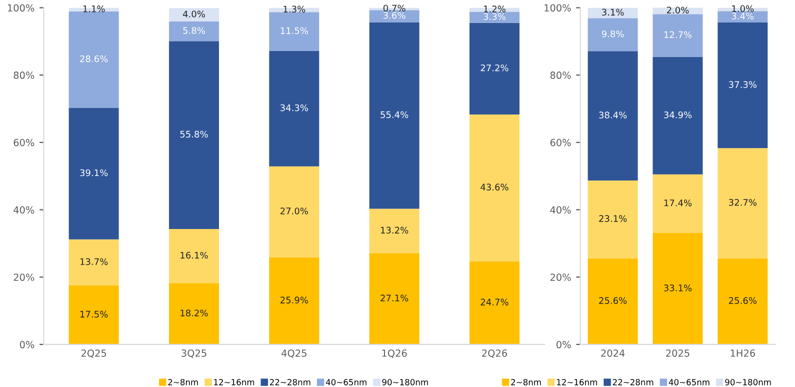 The height and width of the screenshot is (387, 795). I want to click on data-label: 28.6%, so click(94, 58).